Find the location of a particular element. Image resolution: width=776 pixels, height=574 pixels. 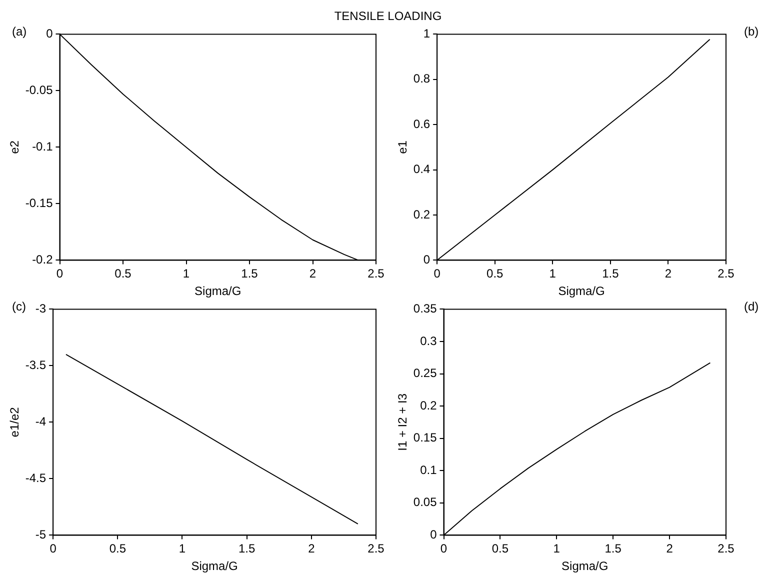

y-axis-title: I1 + I2 + I3 is located at coordinates (403, 422).